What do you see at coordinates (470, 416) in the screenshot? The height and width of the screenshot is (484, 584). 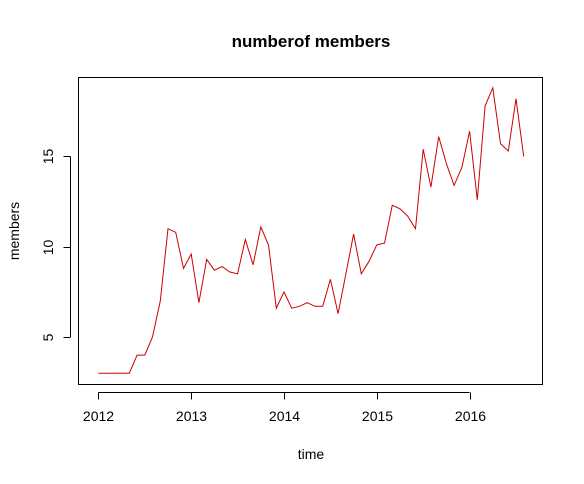 I see `x-tick-label: 2016` at bounding box center [470, 416].